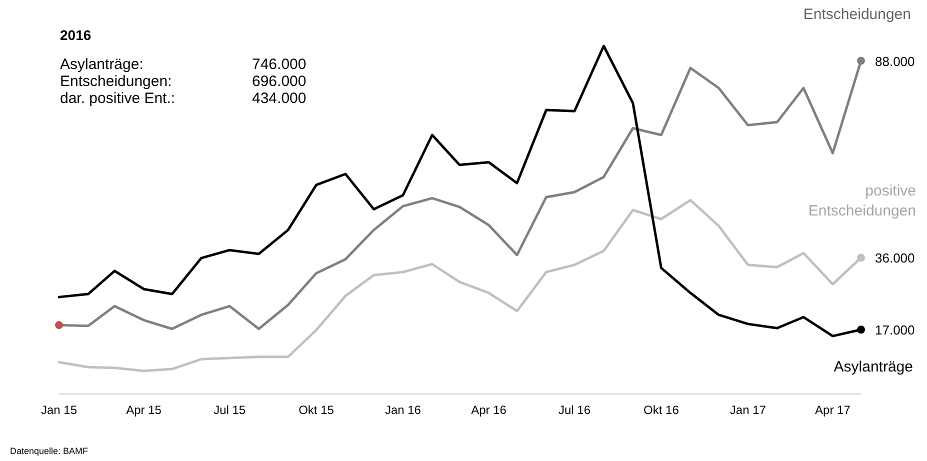 This screenshot has height=461, width=927. What do you see at coordinates (76, 35) in the screenshot?
I see `chart-title: 2016` at bounding box center [76, 35].